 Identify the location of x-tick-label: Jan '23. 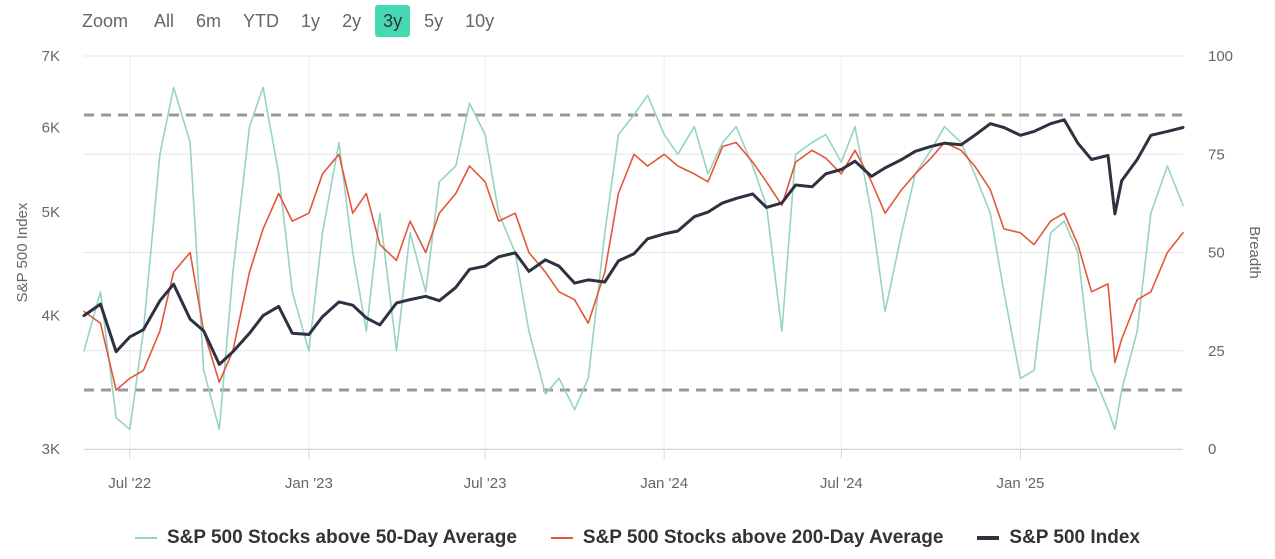
(309, 483).